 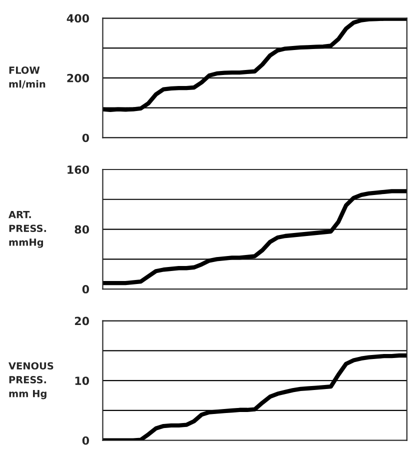 I want to click on y-axis-title: ART. PRESS. mmHg, so click(x=27, y=229).